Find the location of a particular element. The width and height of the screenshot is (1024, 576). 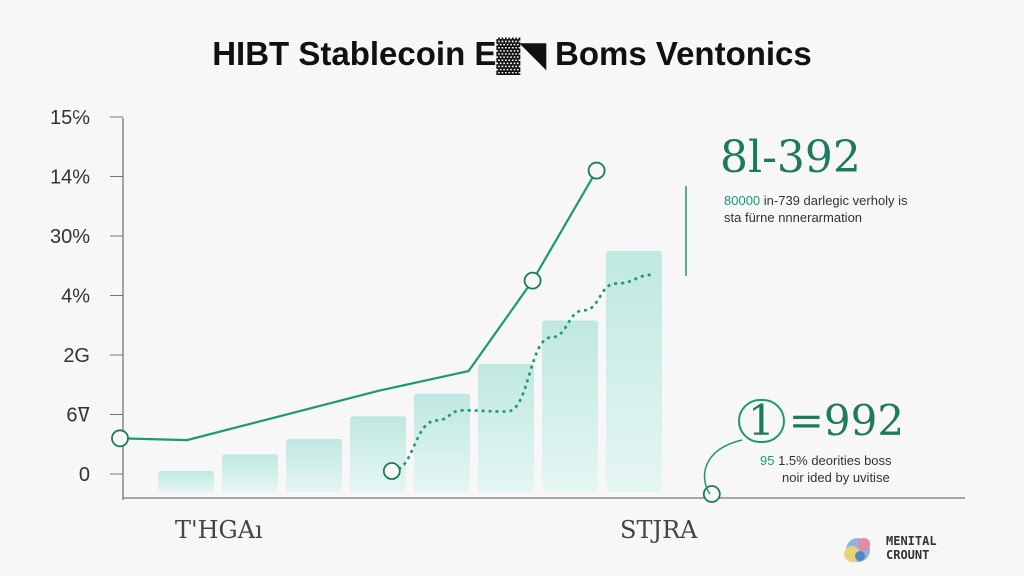

callout-1-line1: in-739 darlegic verholy is is located at coordinates (834, 200).